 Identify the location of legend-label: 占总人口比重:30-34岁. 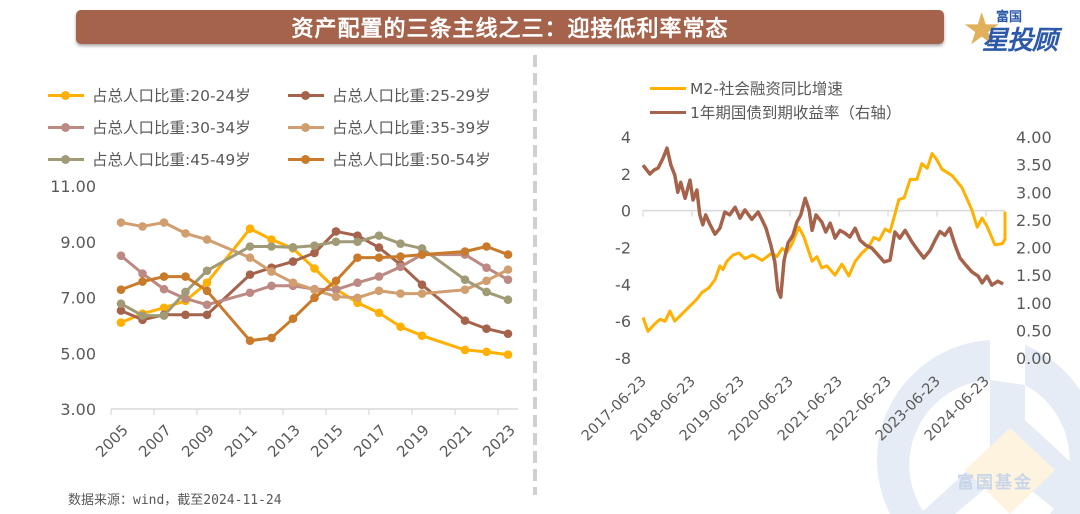
(171, 128).